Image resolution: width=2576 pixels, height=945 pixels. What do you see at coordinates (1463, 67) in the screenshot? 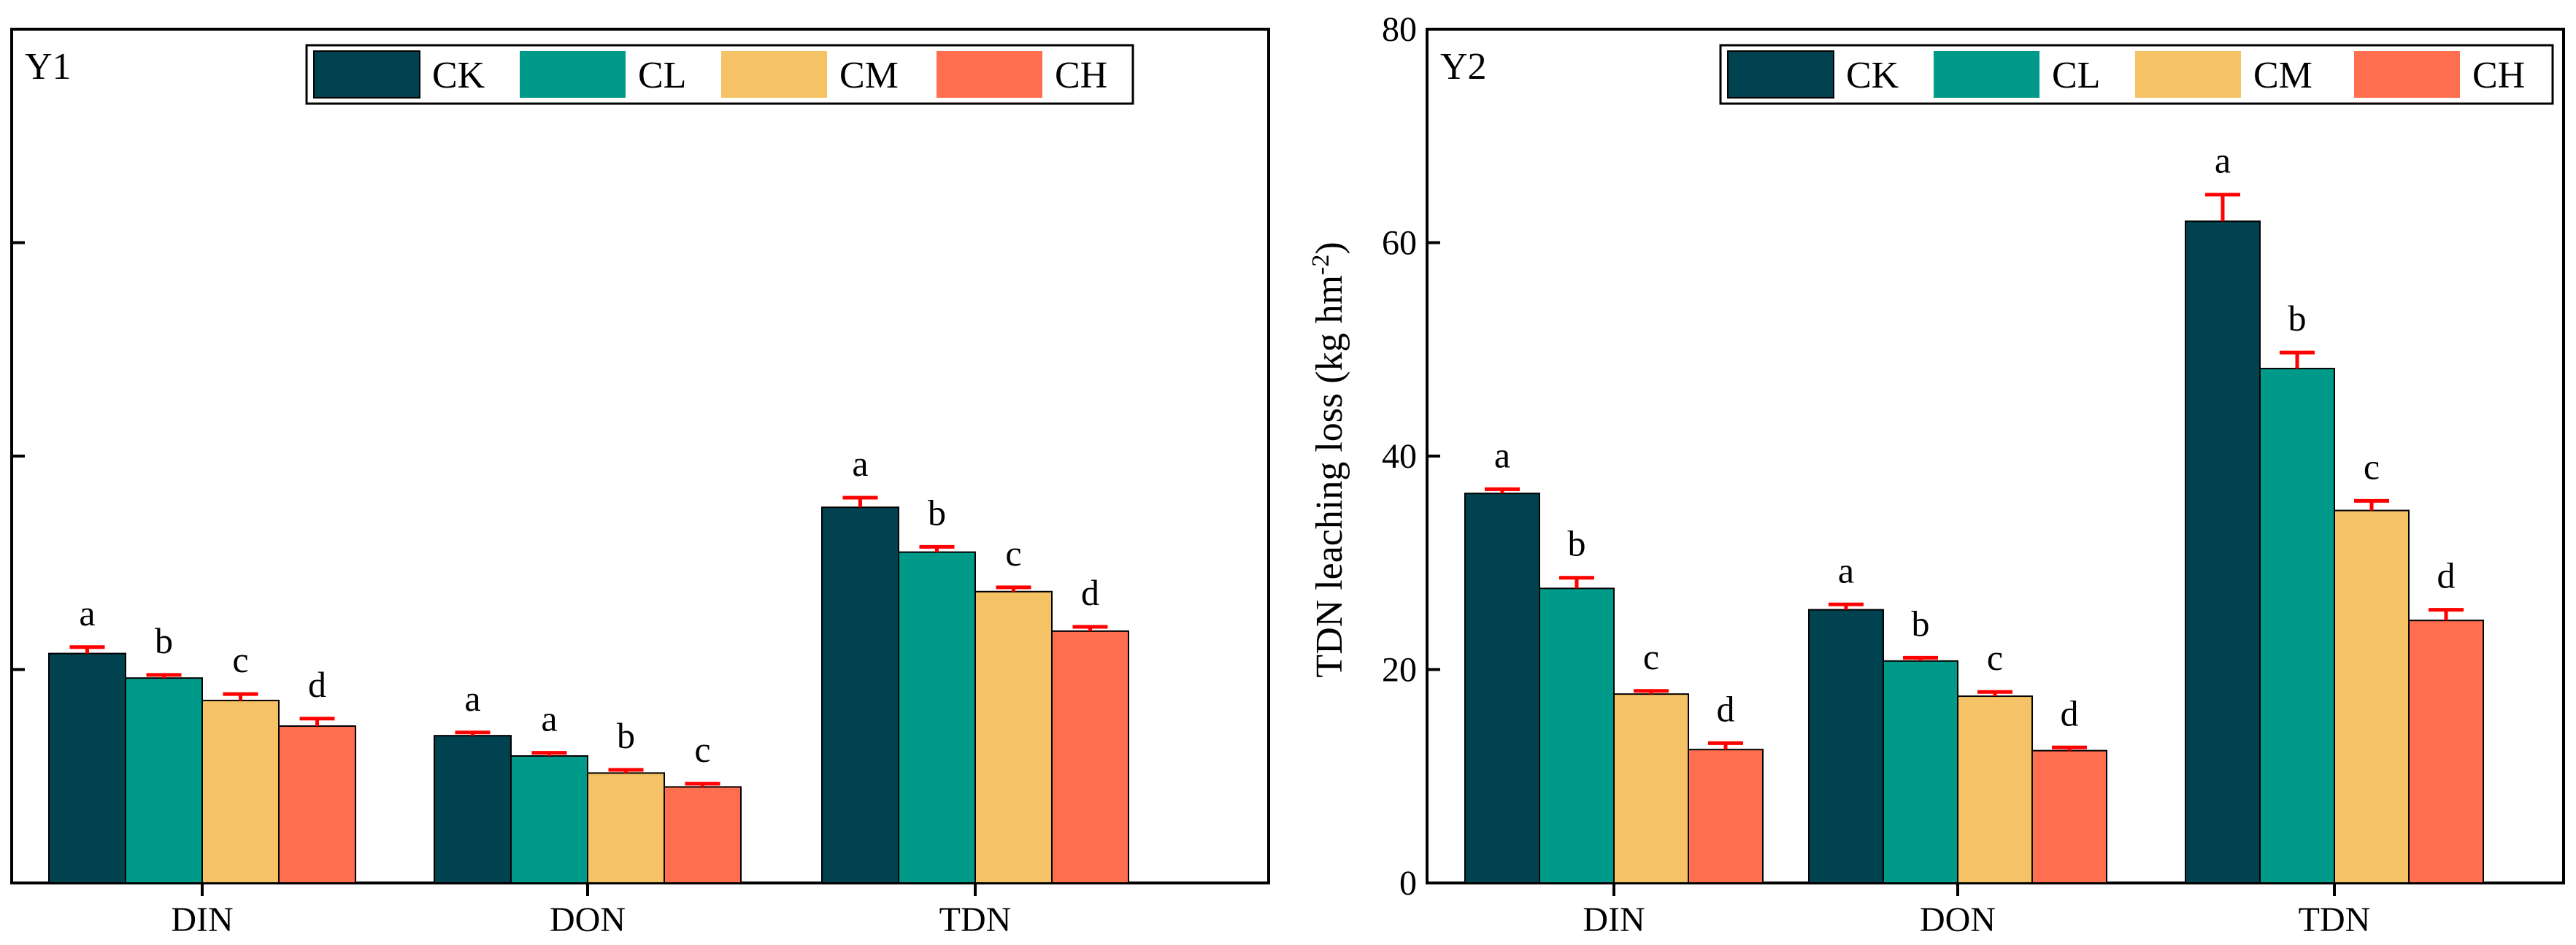
I see `panel-label: Y2` at bounding box center [1463, 67].